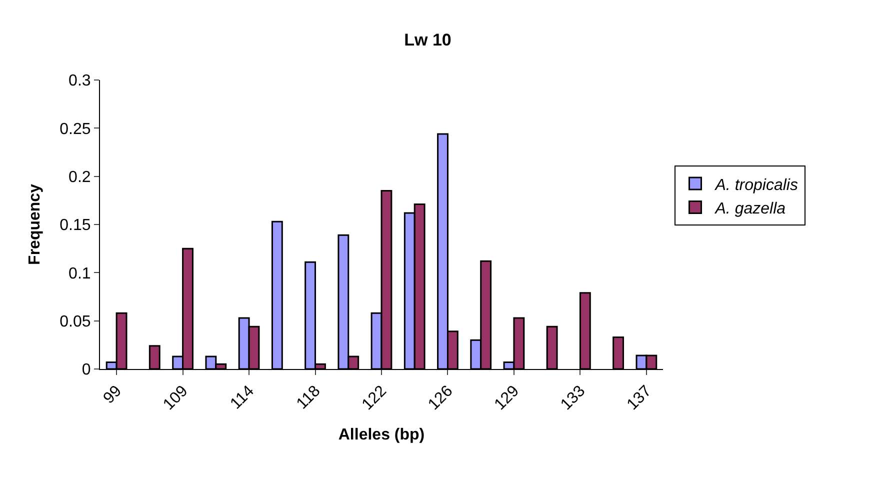  Describe the element at coordinates (35, 224) in the screenshot. I see `y-axis-title: Frequency` at that location.